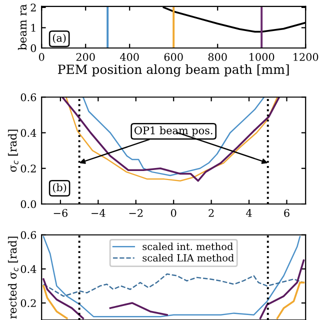 The height and width of the screenshot is (320, 320). What do you see at coordinates (33, 8) in the screenshot?
I see `y-tick-label: 2` at bounding box center [33, 8].